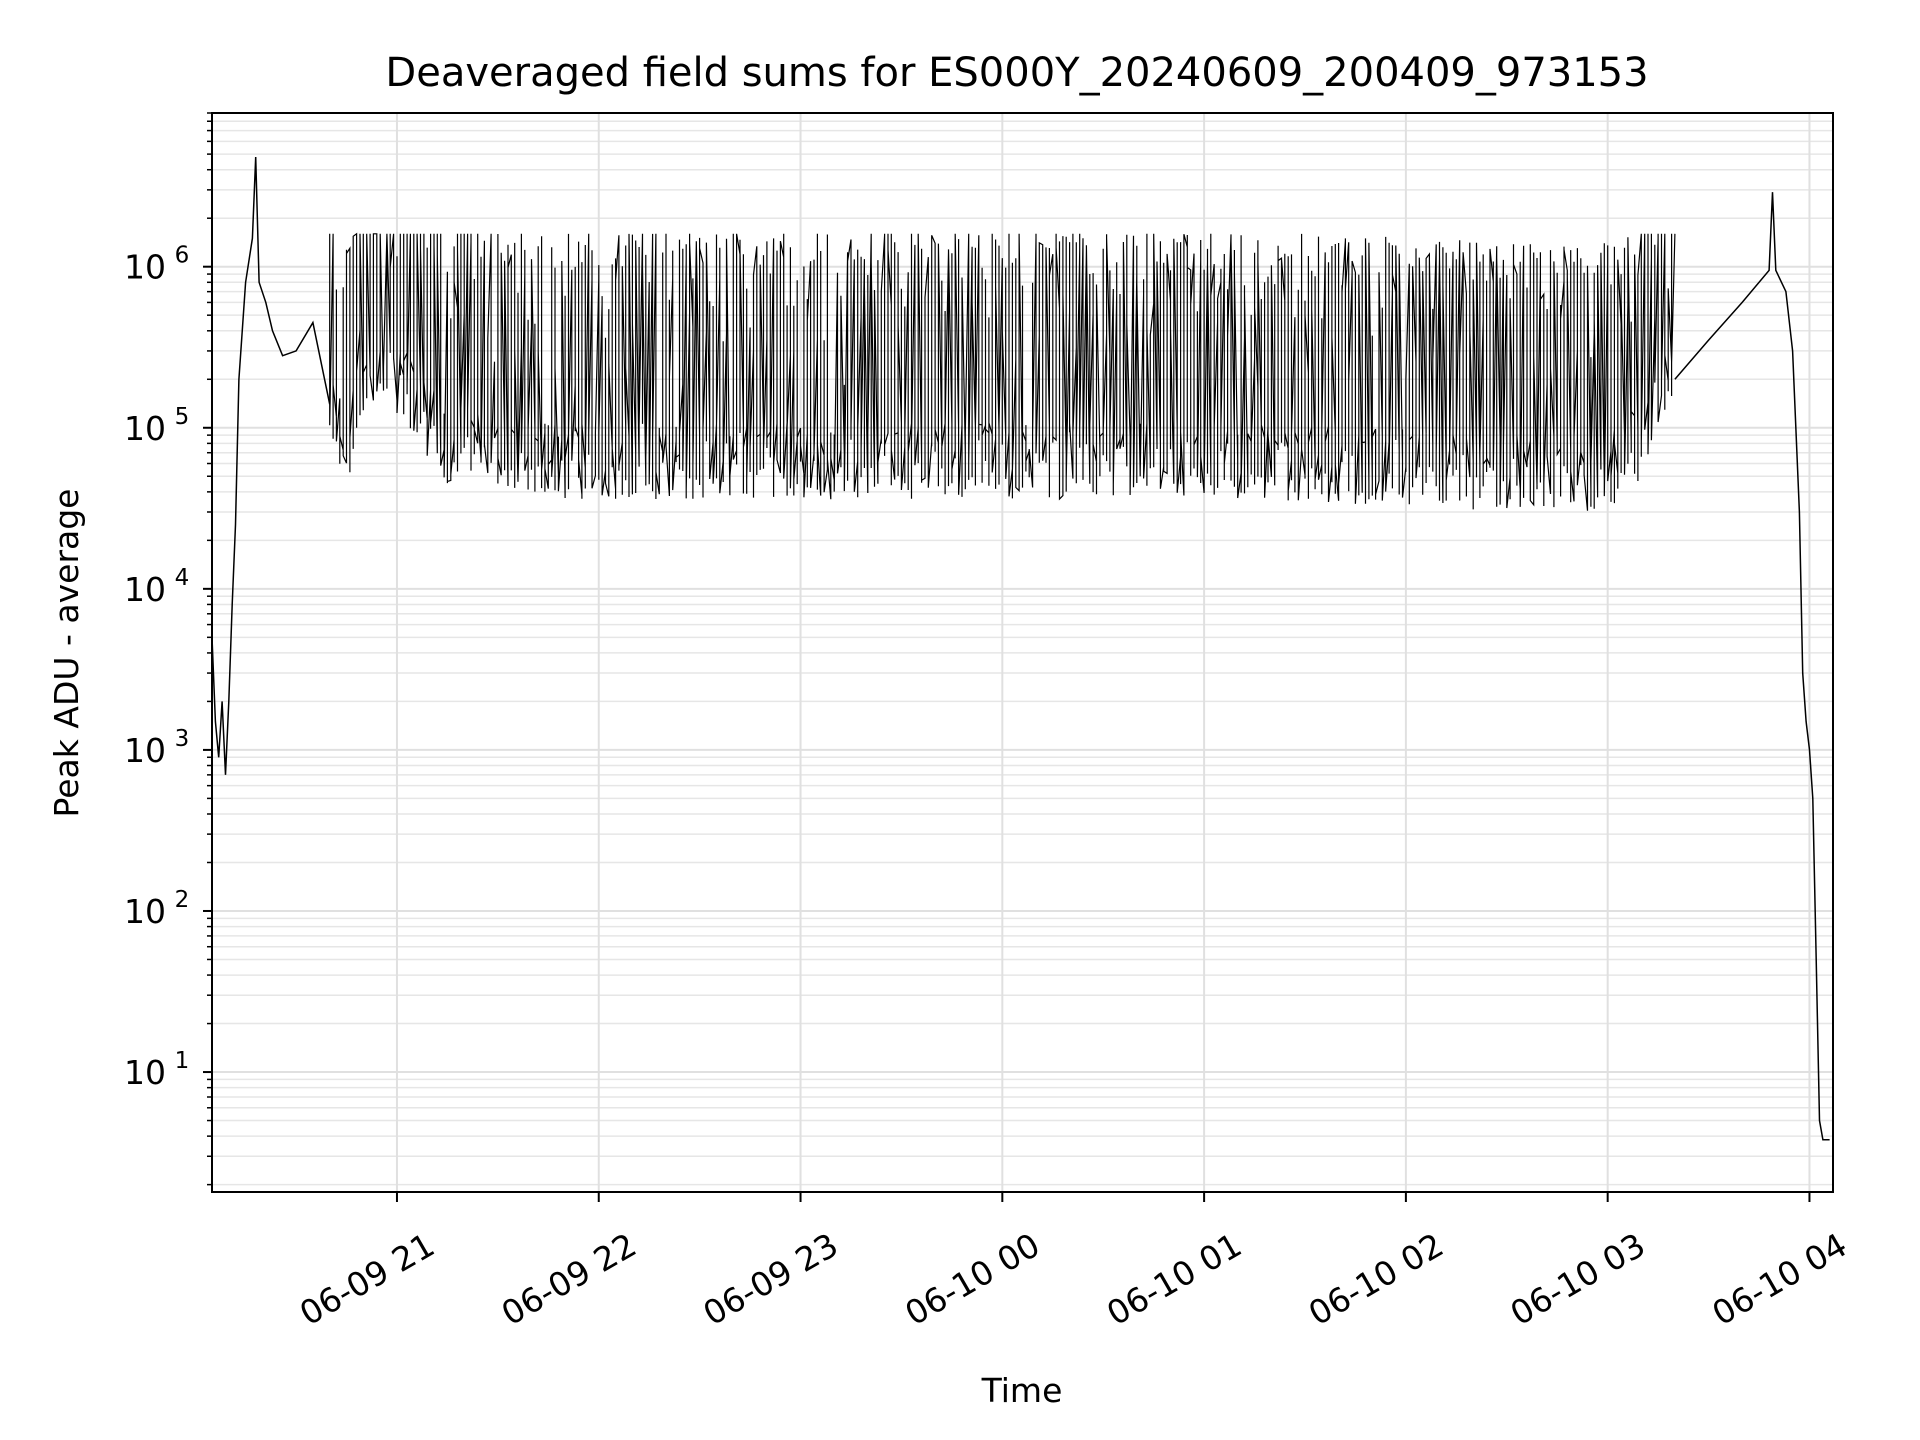  I want to click on series-line-start, so click(271, 465).